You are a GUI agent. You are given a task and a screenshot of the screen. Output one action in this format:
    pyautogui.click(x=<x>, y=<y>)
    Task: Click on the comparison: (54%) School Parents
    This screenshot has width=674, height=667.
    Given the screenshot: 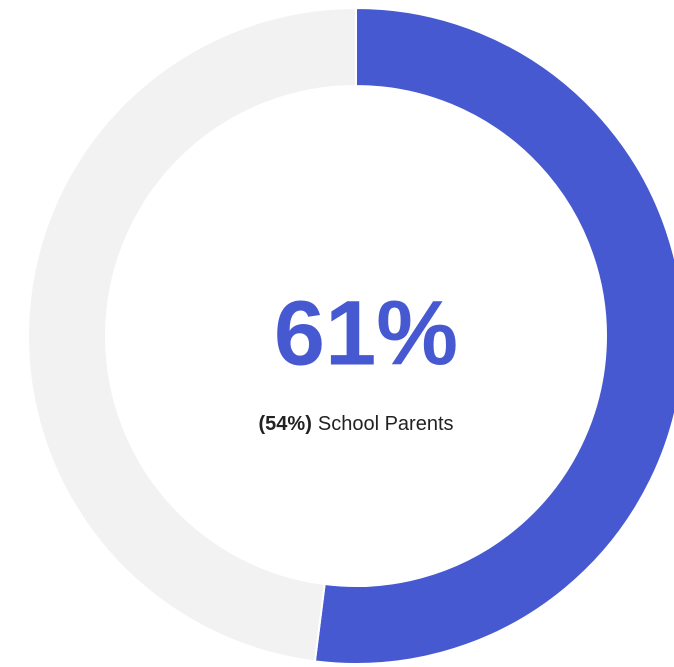 What is the action you would take?
    pyautogui.click(x=356, y=424)
    